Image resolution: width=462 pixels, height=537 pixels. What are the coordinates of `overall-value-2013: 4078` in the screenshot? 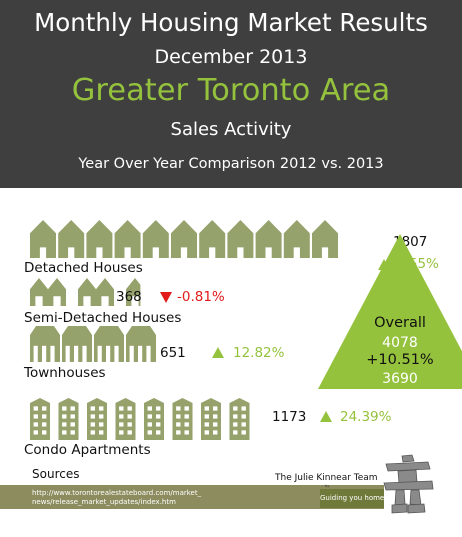 It's located at (400, 343).